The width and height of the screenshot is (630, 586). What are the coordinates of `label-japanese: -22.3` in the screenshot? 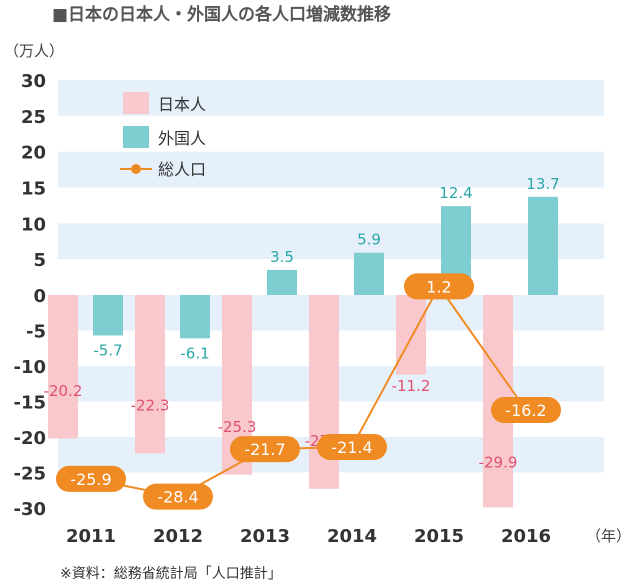 It's located at (150, 406).